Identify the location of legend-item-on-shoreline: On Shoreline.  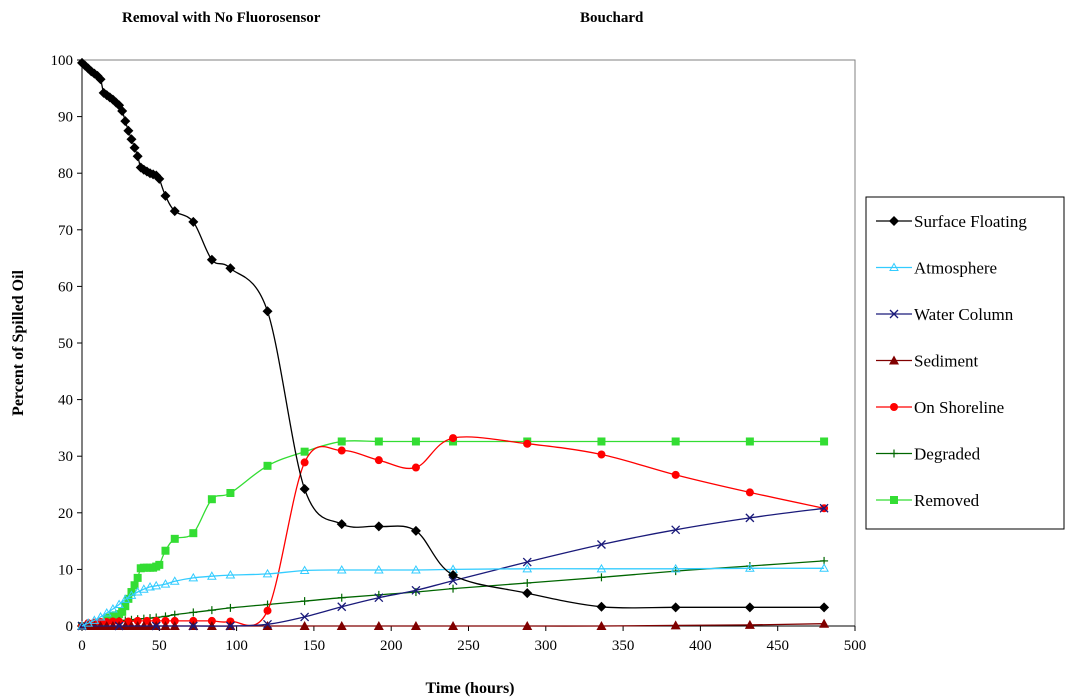
(940, 407).